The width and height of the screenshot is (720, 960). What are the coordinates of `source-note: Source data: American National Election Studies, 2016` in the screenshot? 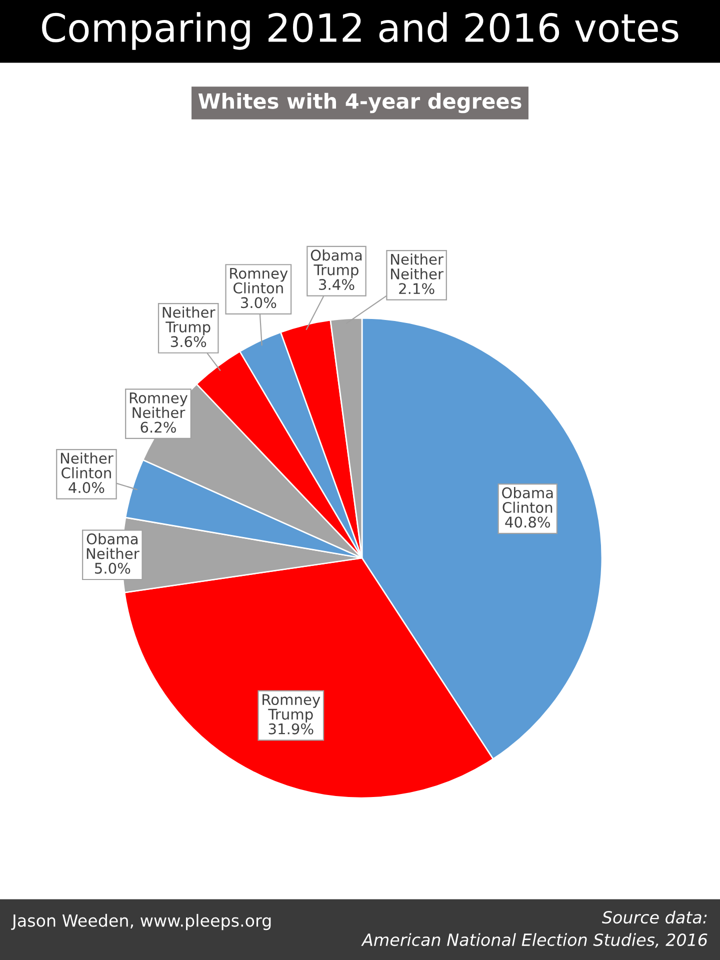 It's located at (534, 929).